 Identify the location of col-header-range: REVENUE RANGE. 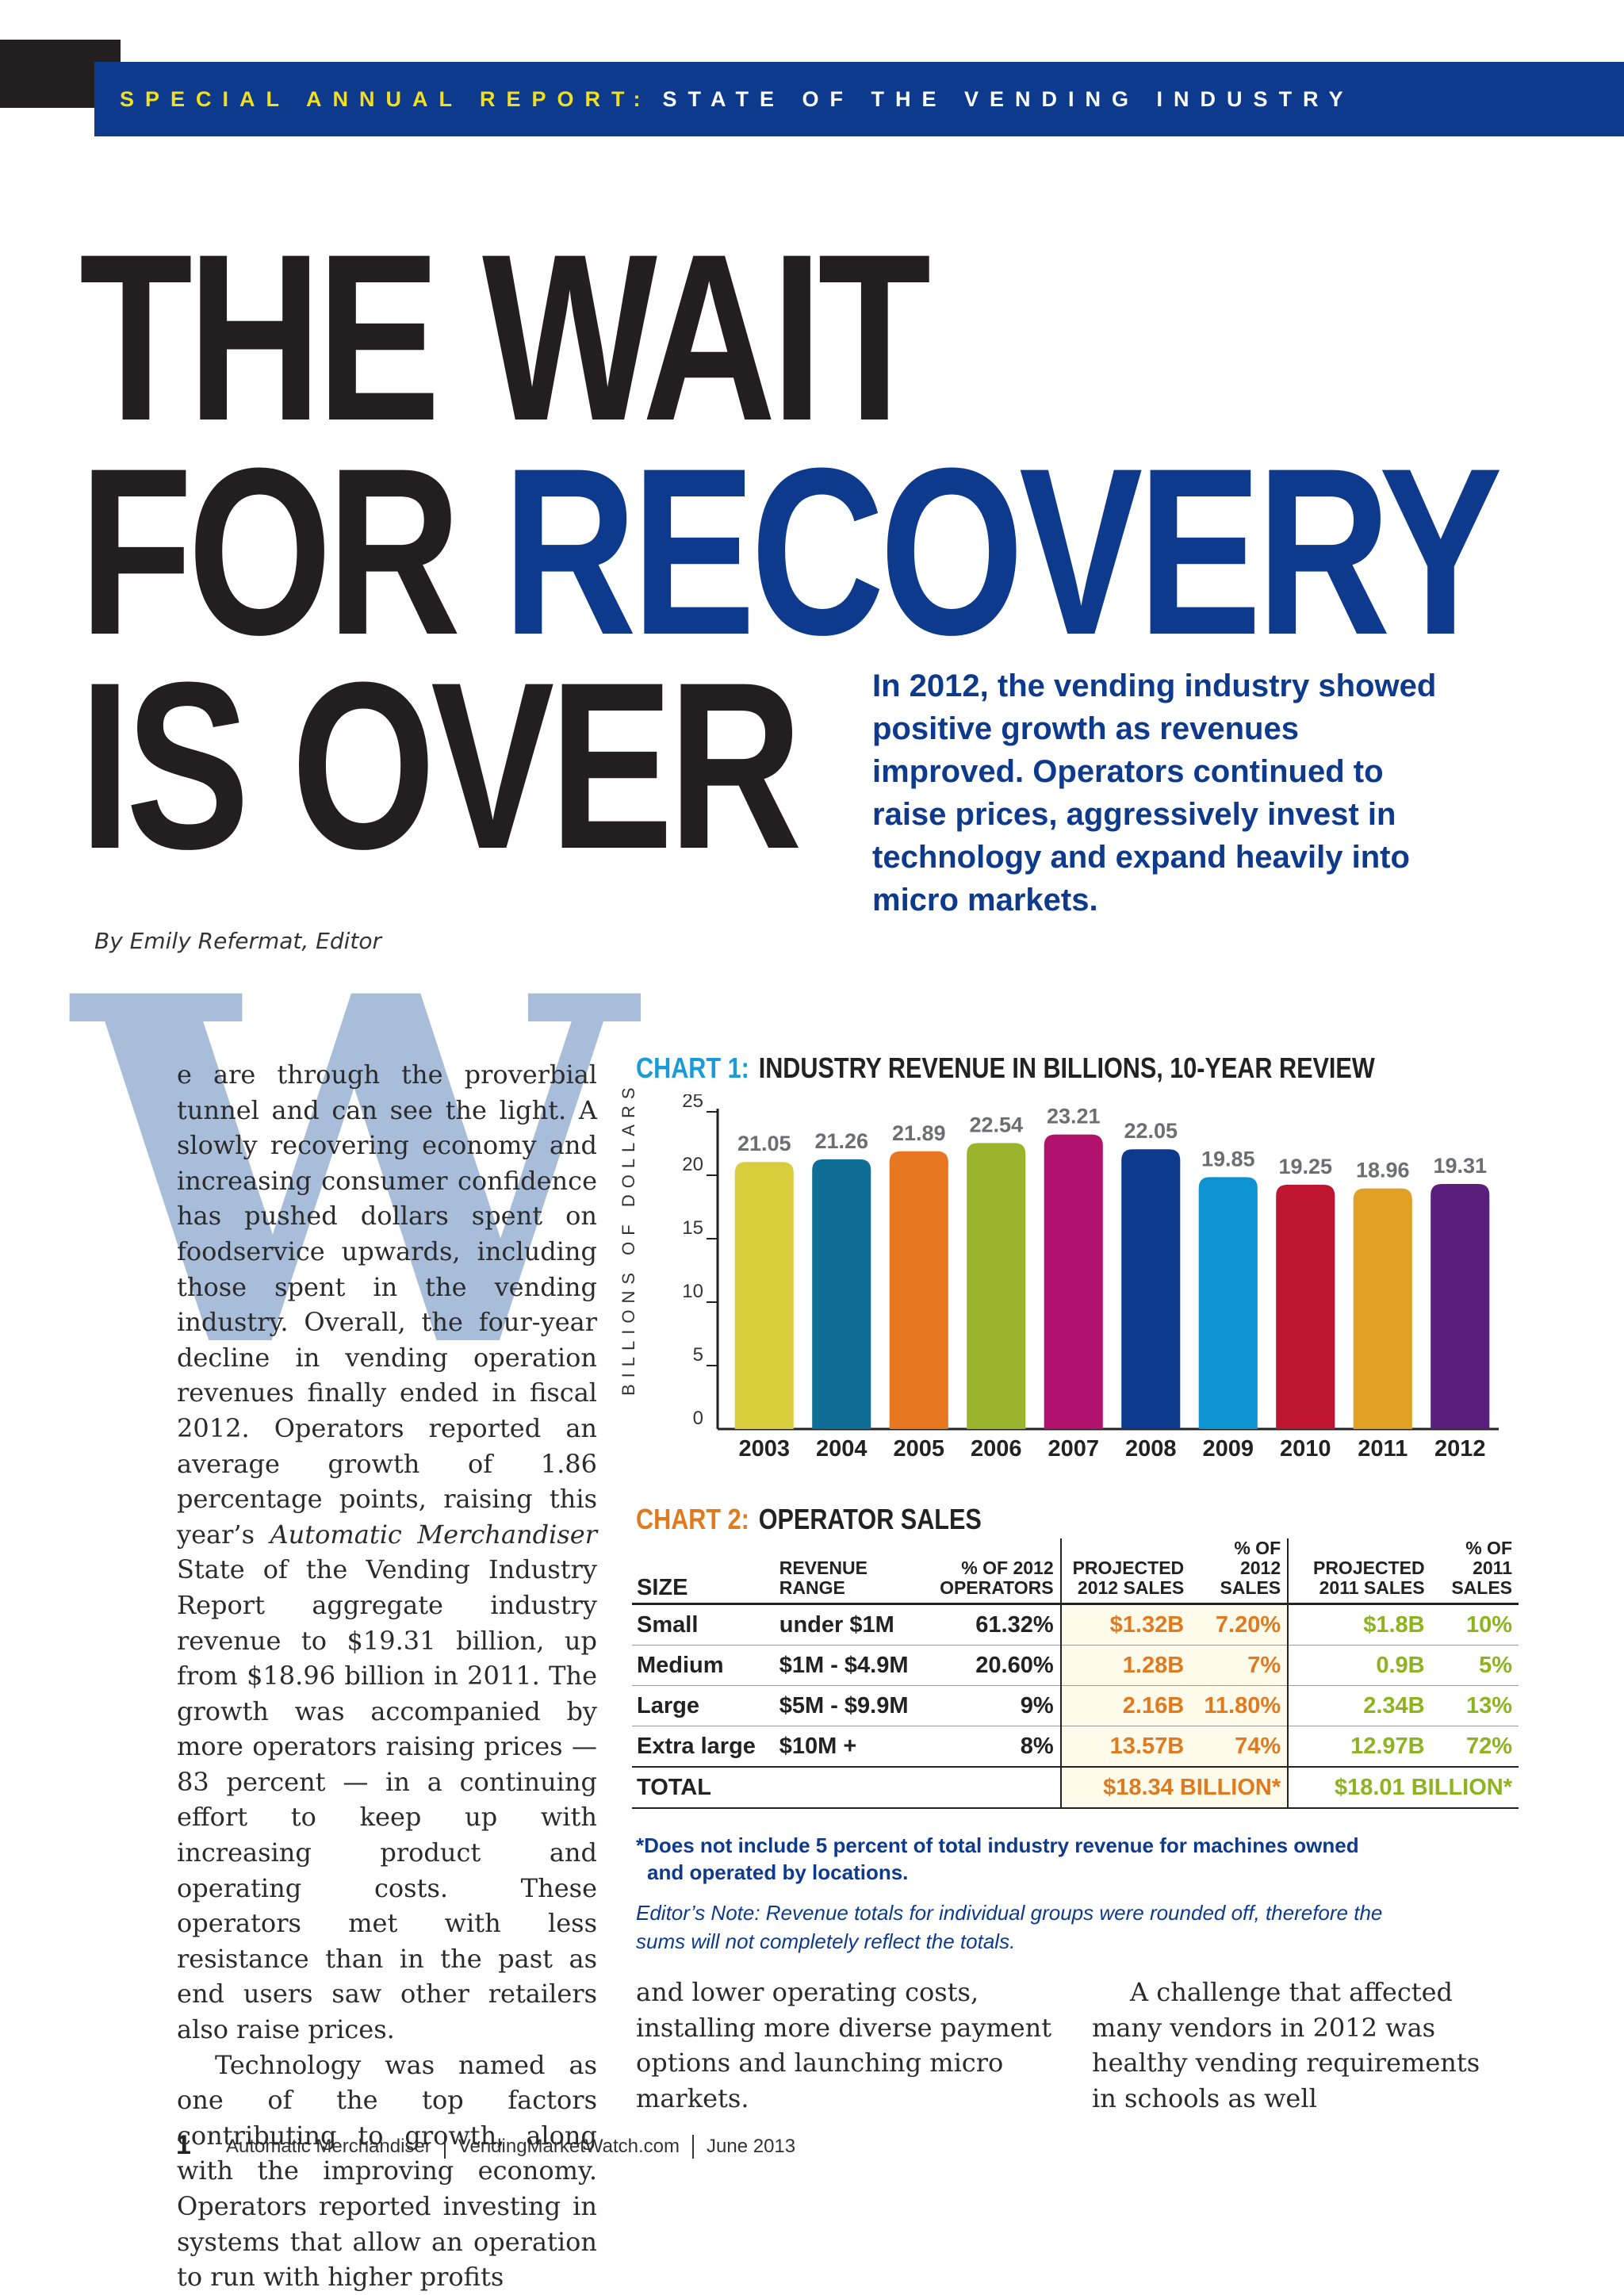
(850, 1571).